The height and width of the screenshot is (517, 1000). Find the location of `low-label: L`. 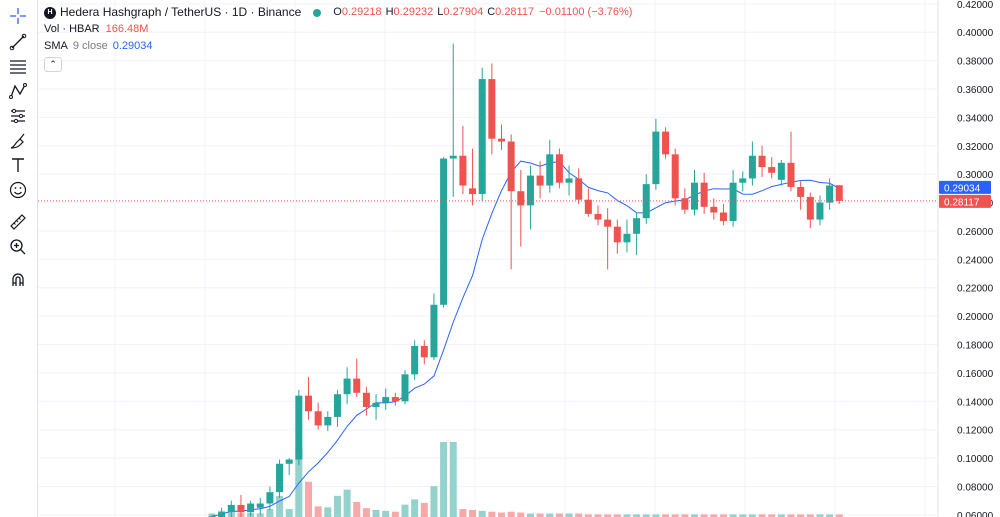

low-label: L is located at coordinates (440, 12).